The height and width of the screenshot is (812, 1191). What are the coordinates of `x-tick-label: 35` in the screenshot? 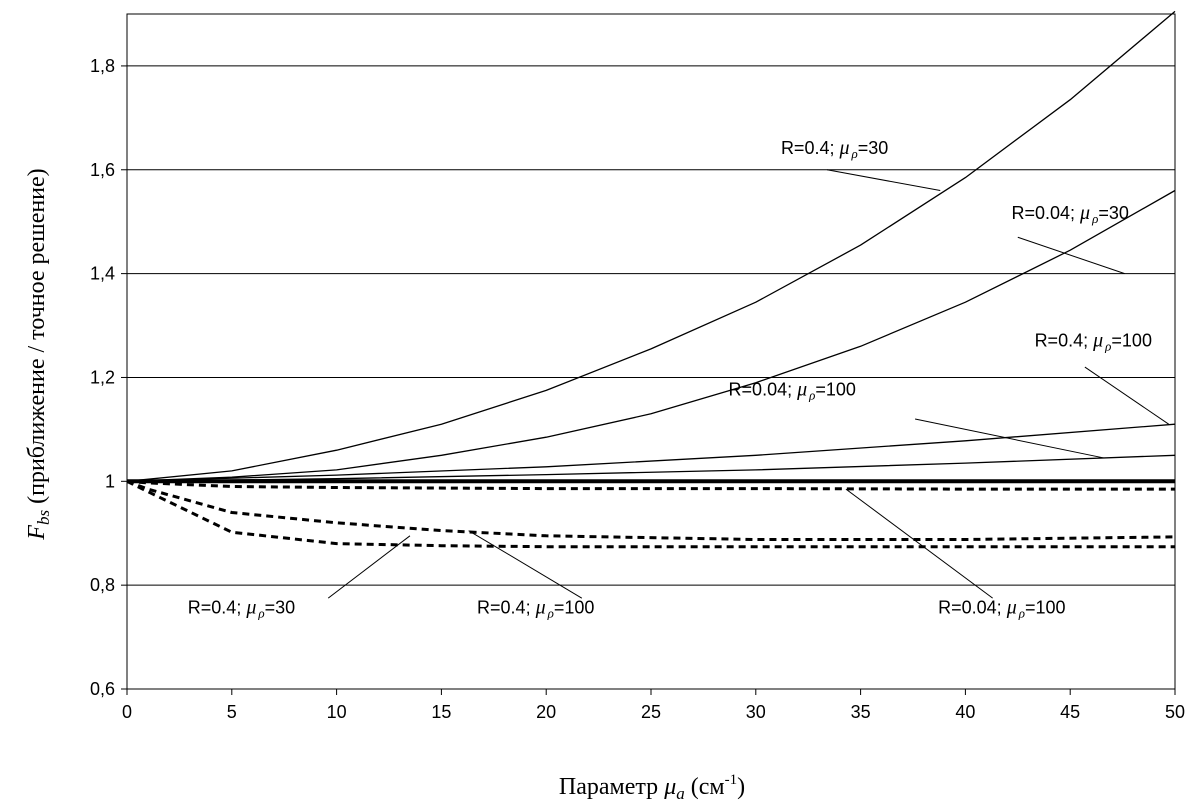 It's located at (861, 712).